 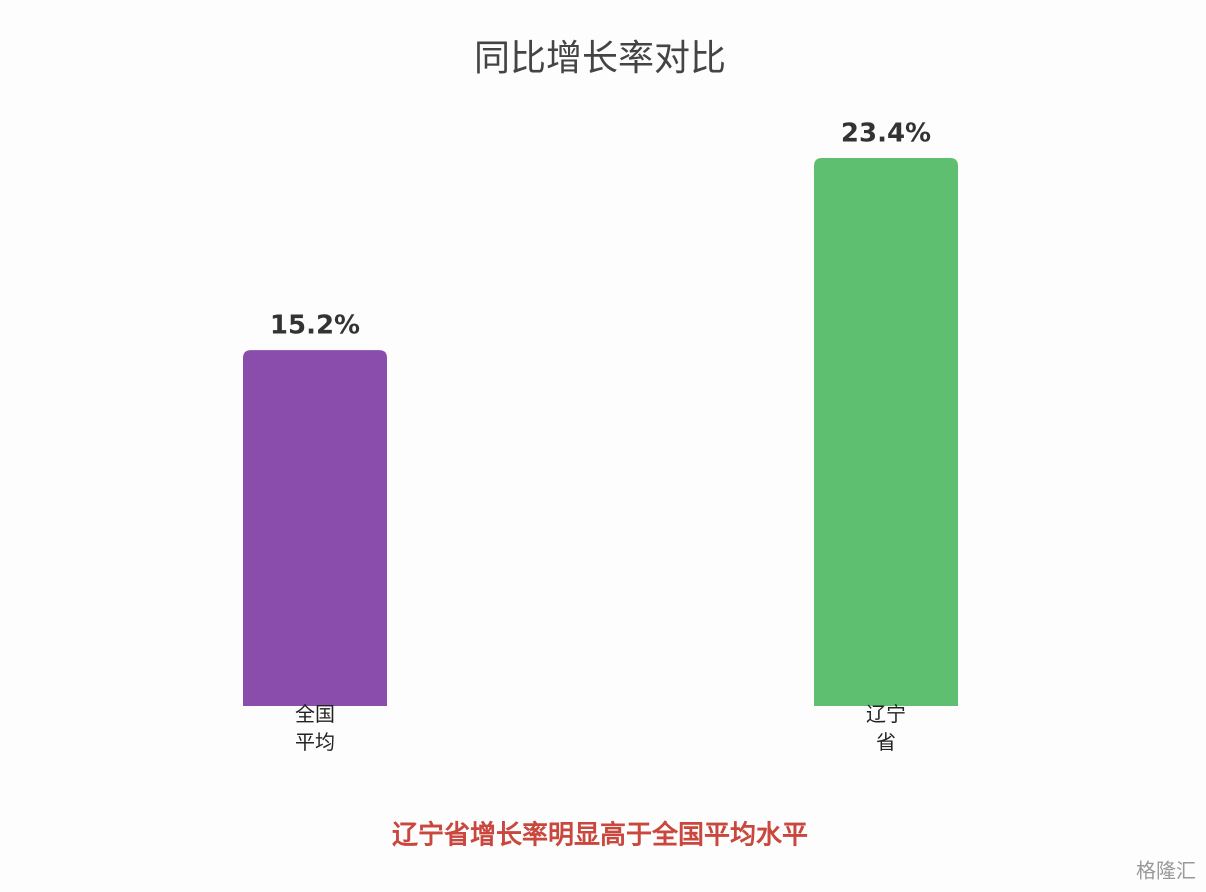 What do you see at coordinates (1166, 871) in the screenshot?
I see `watermark: 格隆汇` at bounding box center [1166, 871].